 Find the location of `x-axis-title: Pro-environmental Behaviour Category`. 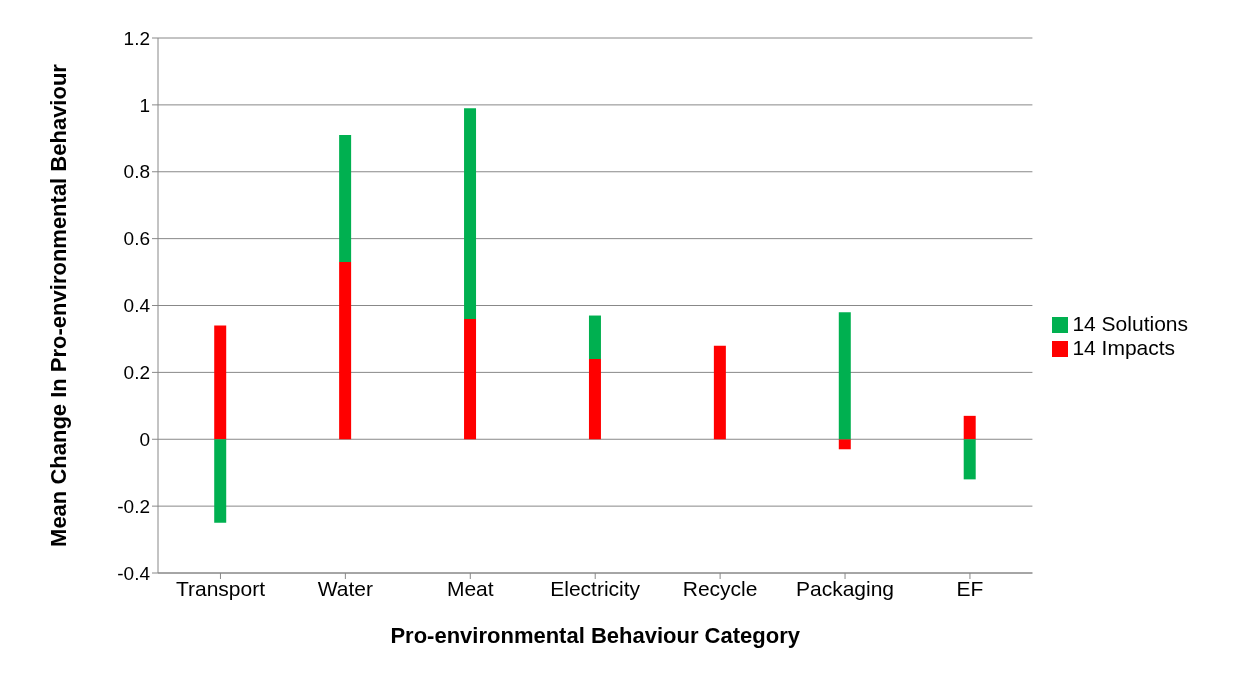

x-axis-title: Pro-environmental Behaviour Category is located at coordinates (595, 635).